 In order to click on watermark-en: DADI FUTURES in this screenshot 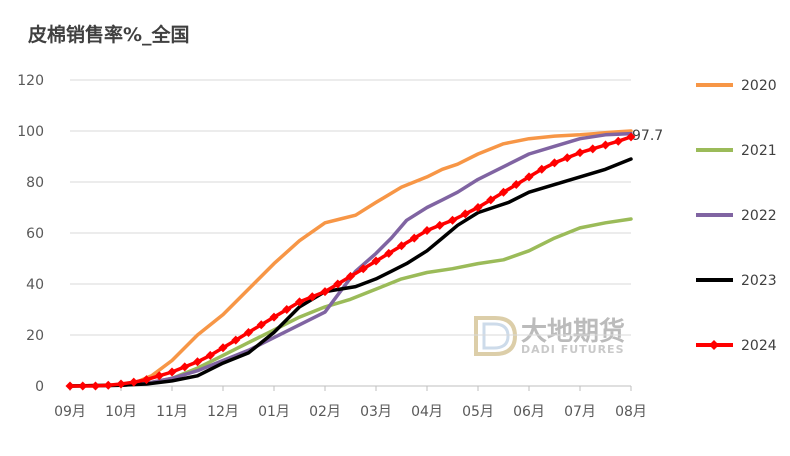, I will do `click(573, 349)`.